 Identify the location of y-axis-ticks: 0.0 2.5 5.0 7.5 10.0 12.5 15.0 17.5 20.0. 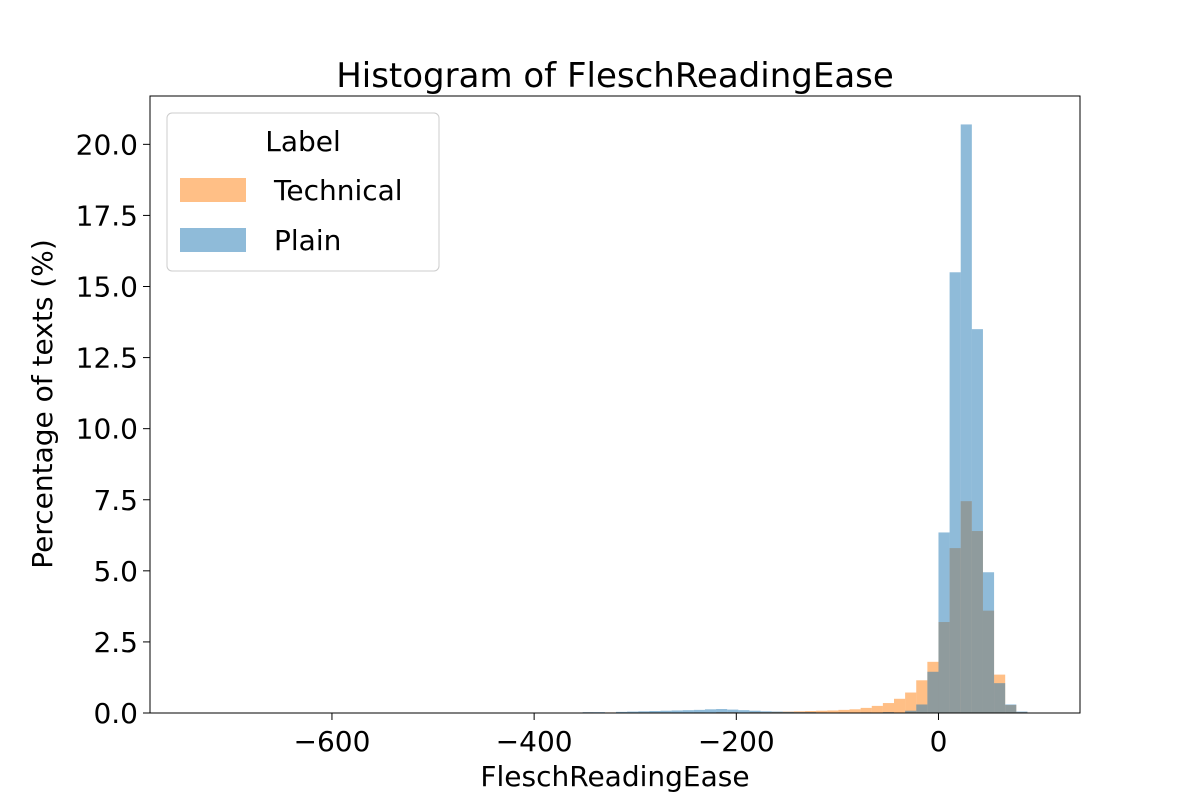
(113, 429).